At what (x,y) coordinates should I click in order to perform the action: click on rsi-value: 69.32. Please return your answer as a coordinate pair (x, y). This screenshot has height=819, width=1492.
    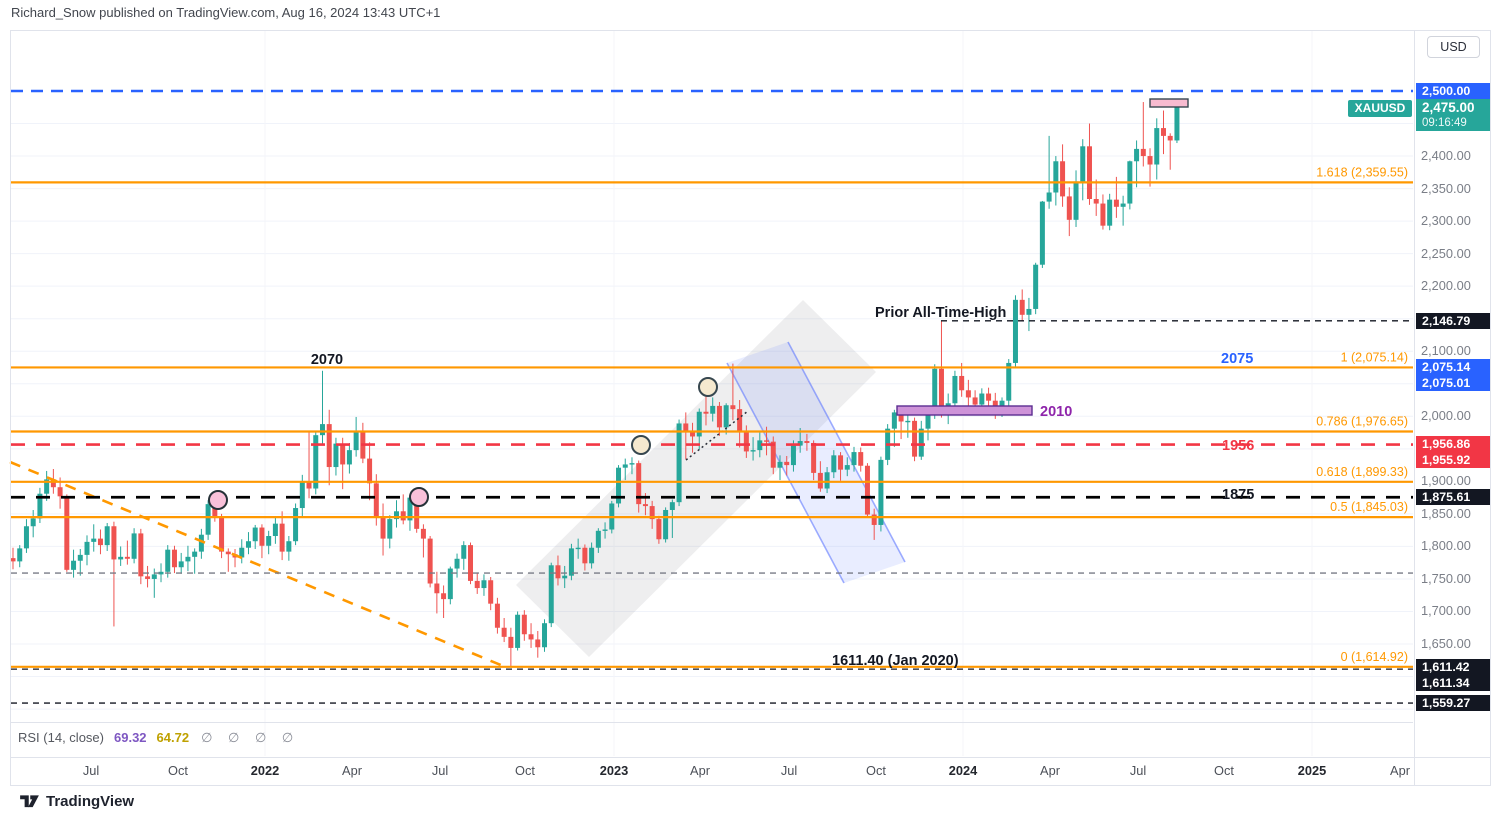
    Looking at the image, I should click on (130, 737).